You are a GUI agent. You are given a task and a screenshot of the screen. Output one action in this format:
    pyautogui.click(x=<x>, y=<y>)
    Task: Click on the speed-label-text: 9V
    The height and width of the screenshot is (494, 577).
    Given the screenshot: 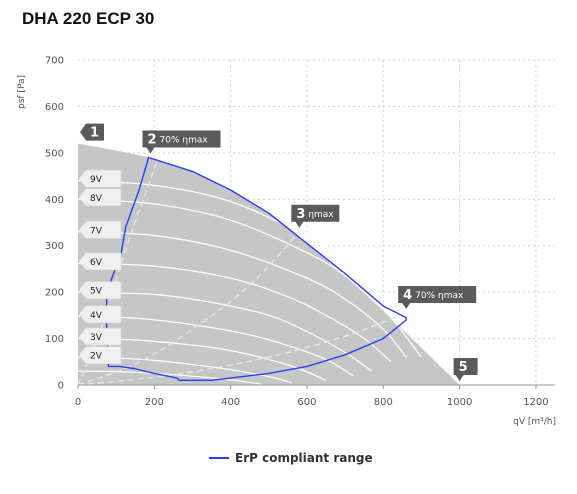 What is the action you would take?
    pyautogui.click(x=96, y=180)
    